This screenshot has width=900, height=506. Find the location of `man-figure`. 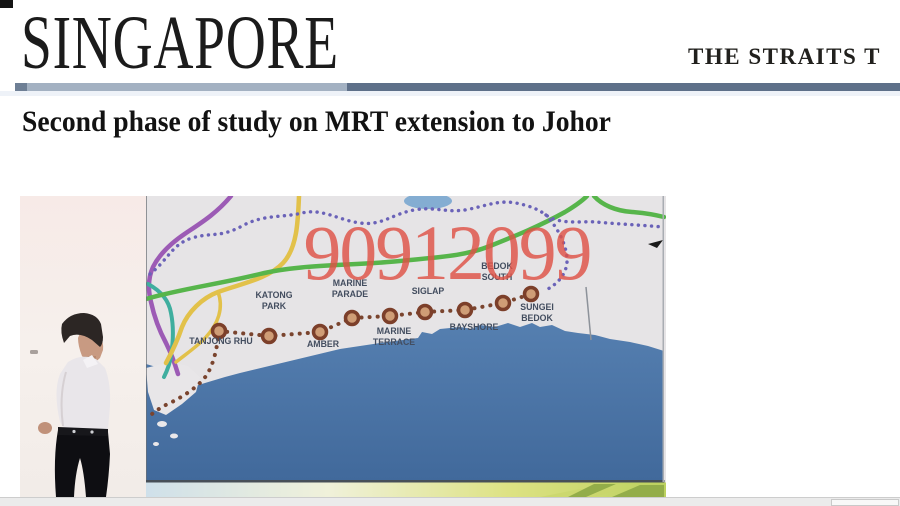

man-figure is located at coordinates (74, 405).